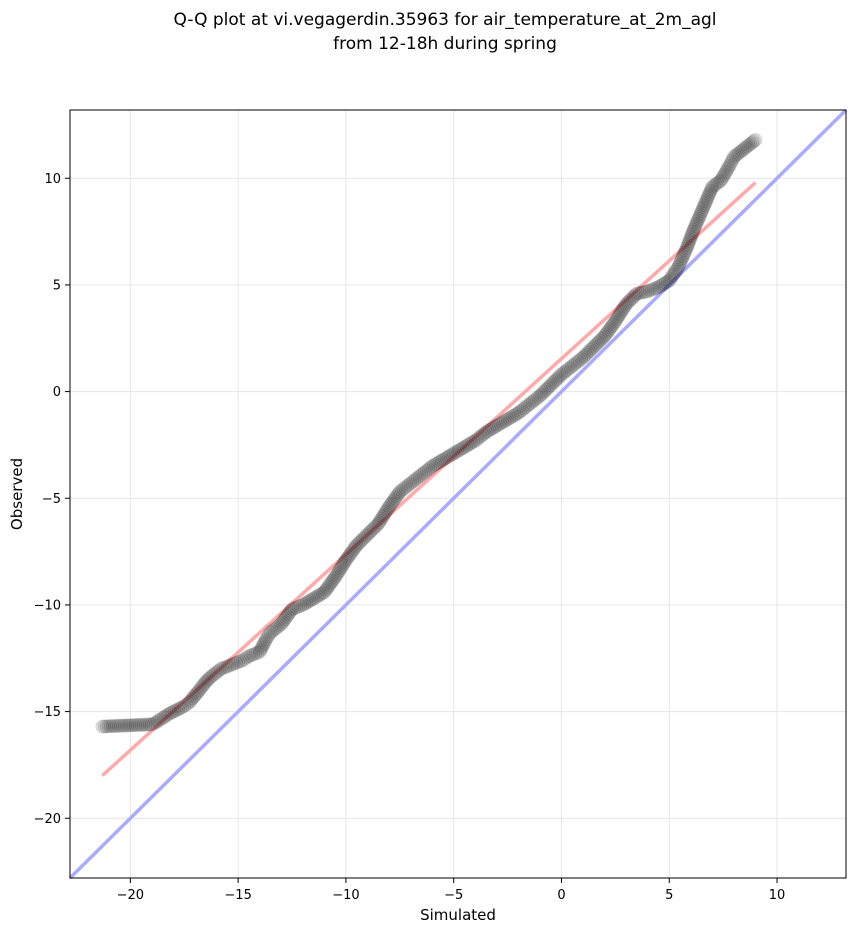  What do you see at coordinates (561, 895) in the screenshot?
I see `x-tick-label: 0` at bounding box center [561, 895].